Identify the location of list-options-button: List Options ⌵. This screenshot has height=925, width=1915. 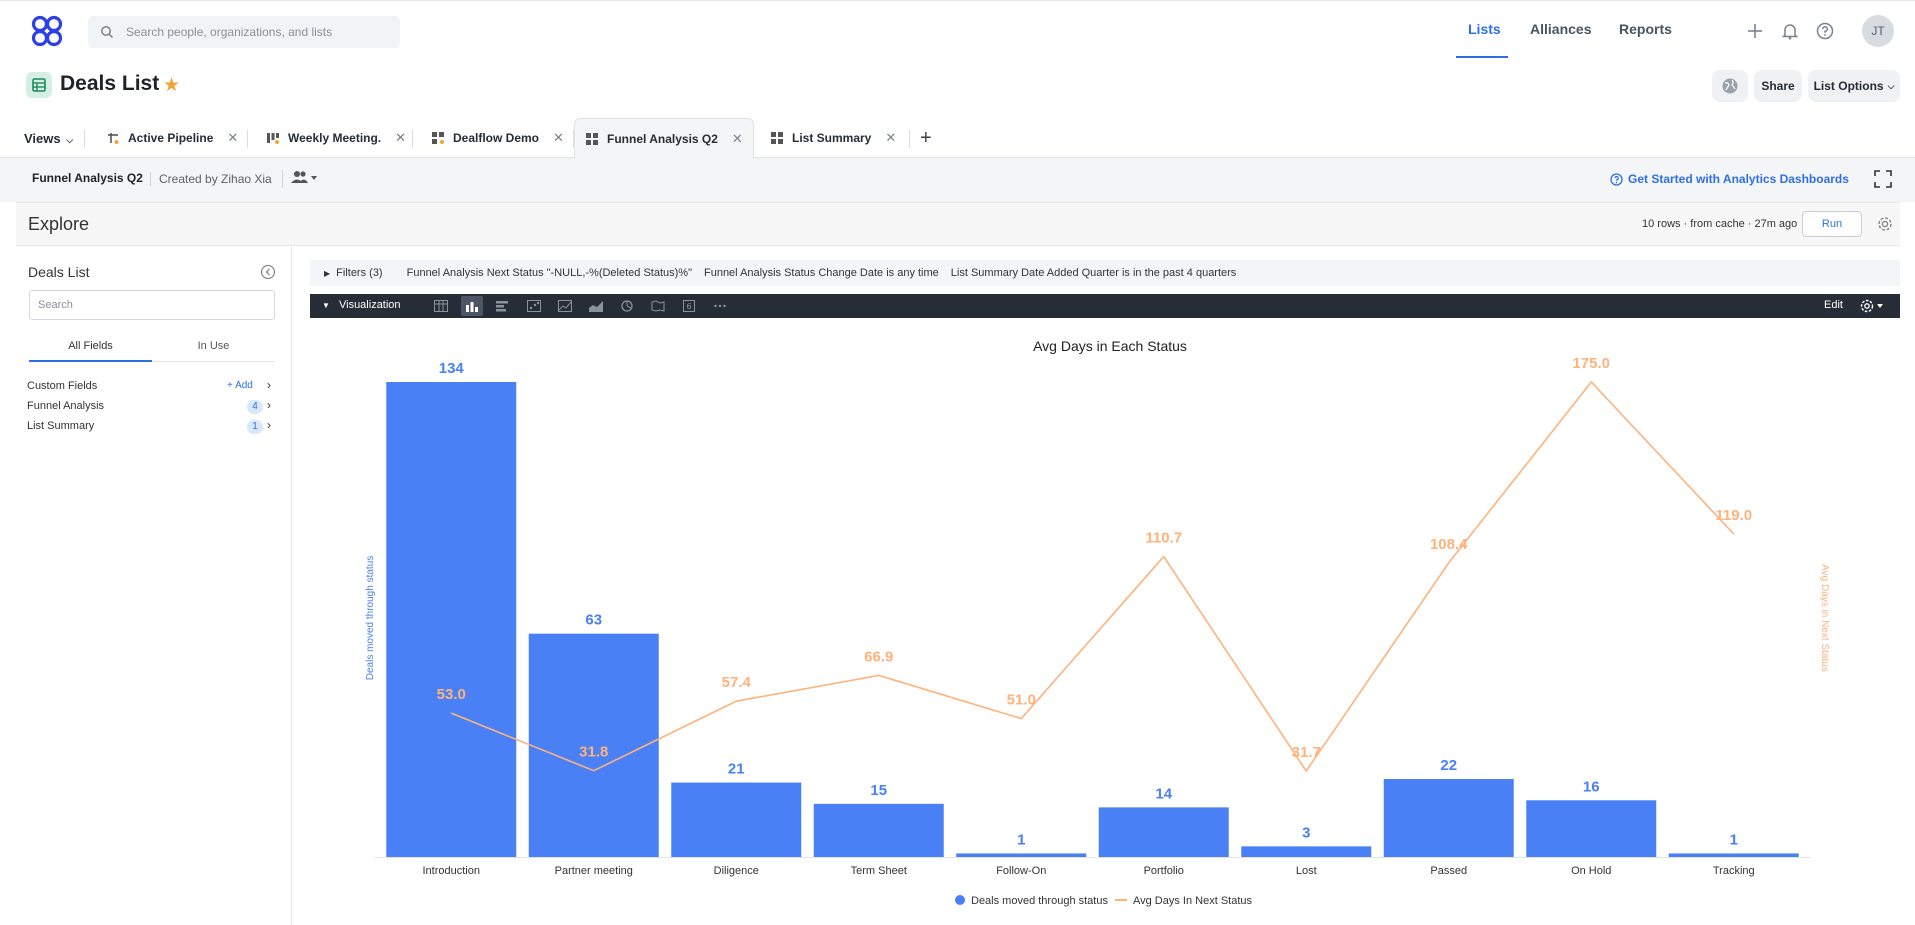
(1854, 86).